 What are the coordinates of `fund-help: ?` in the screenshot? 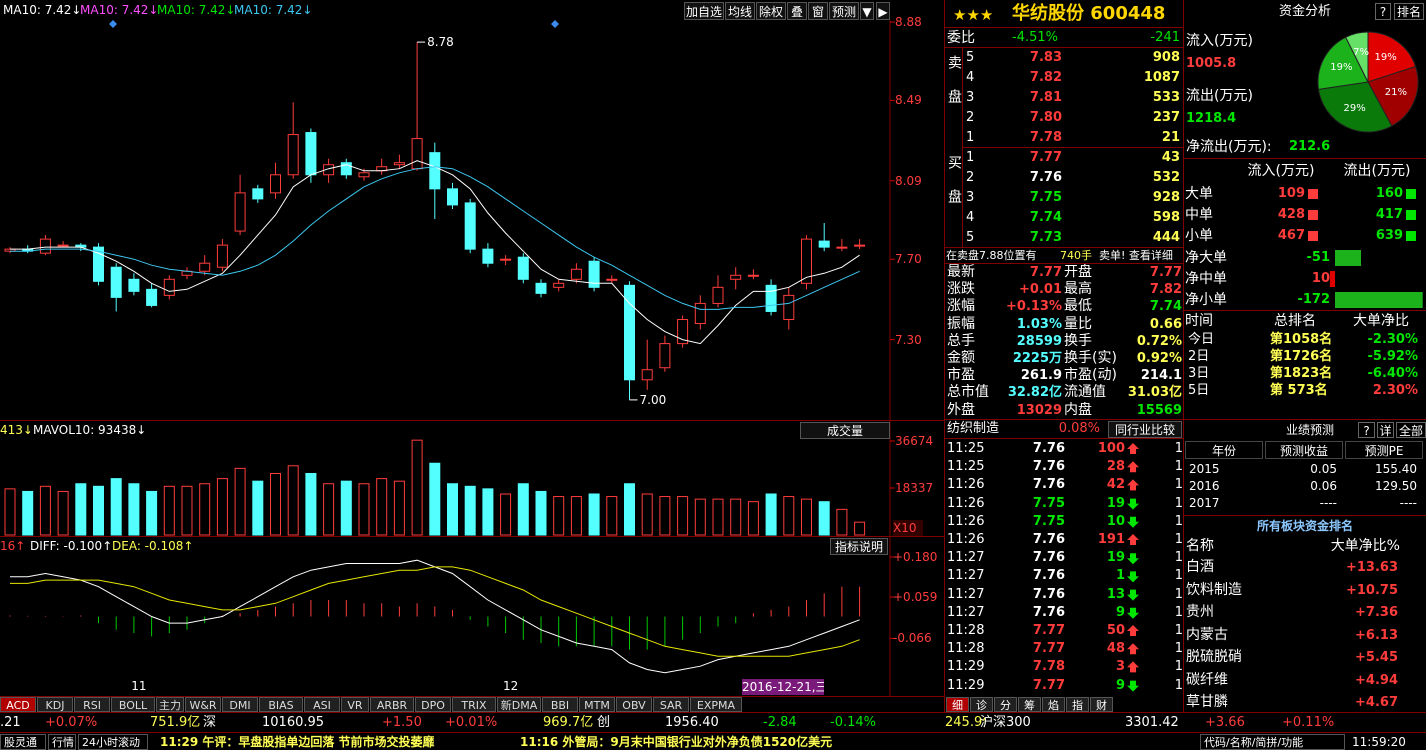 It's located at (1383, 11).